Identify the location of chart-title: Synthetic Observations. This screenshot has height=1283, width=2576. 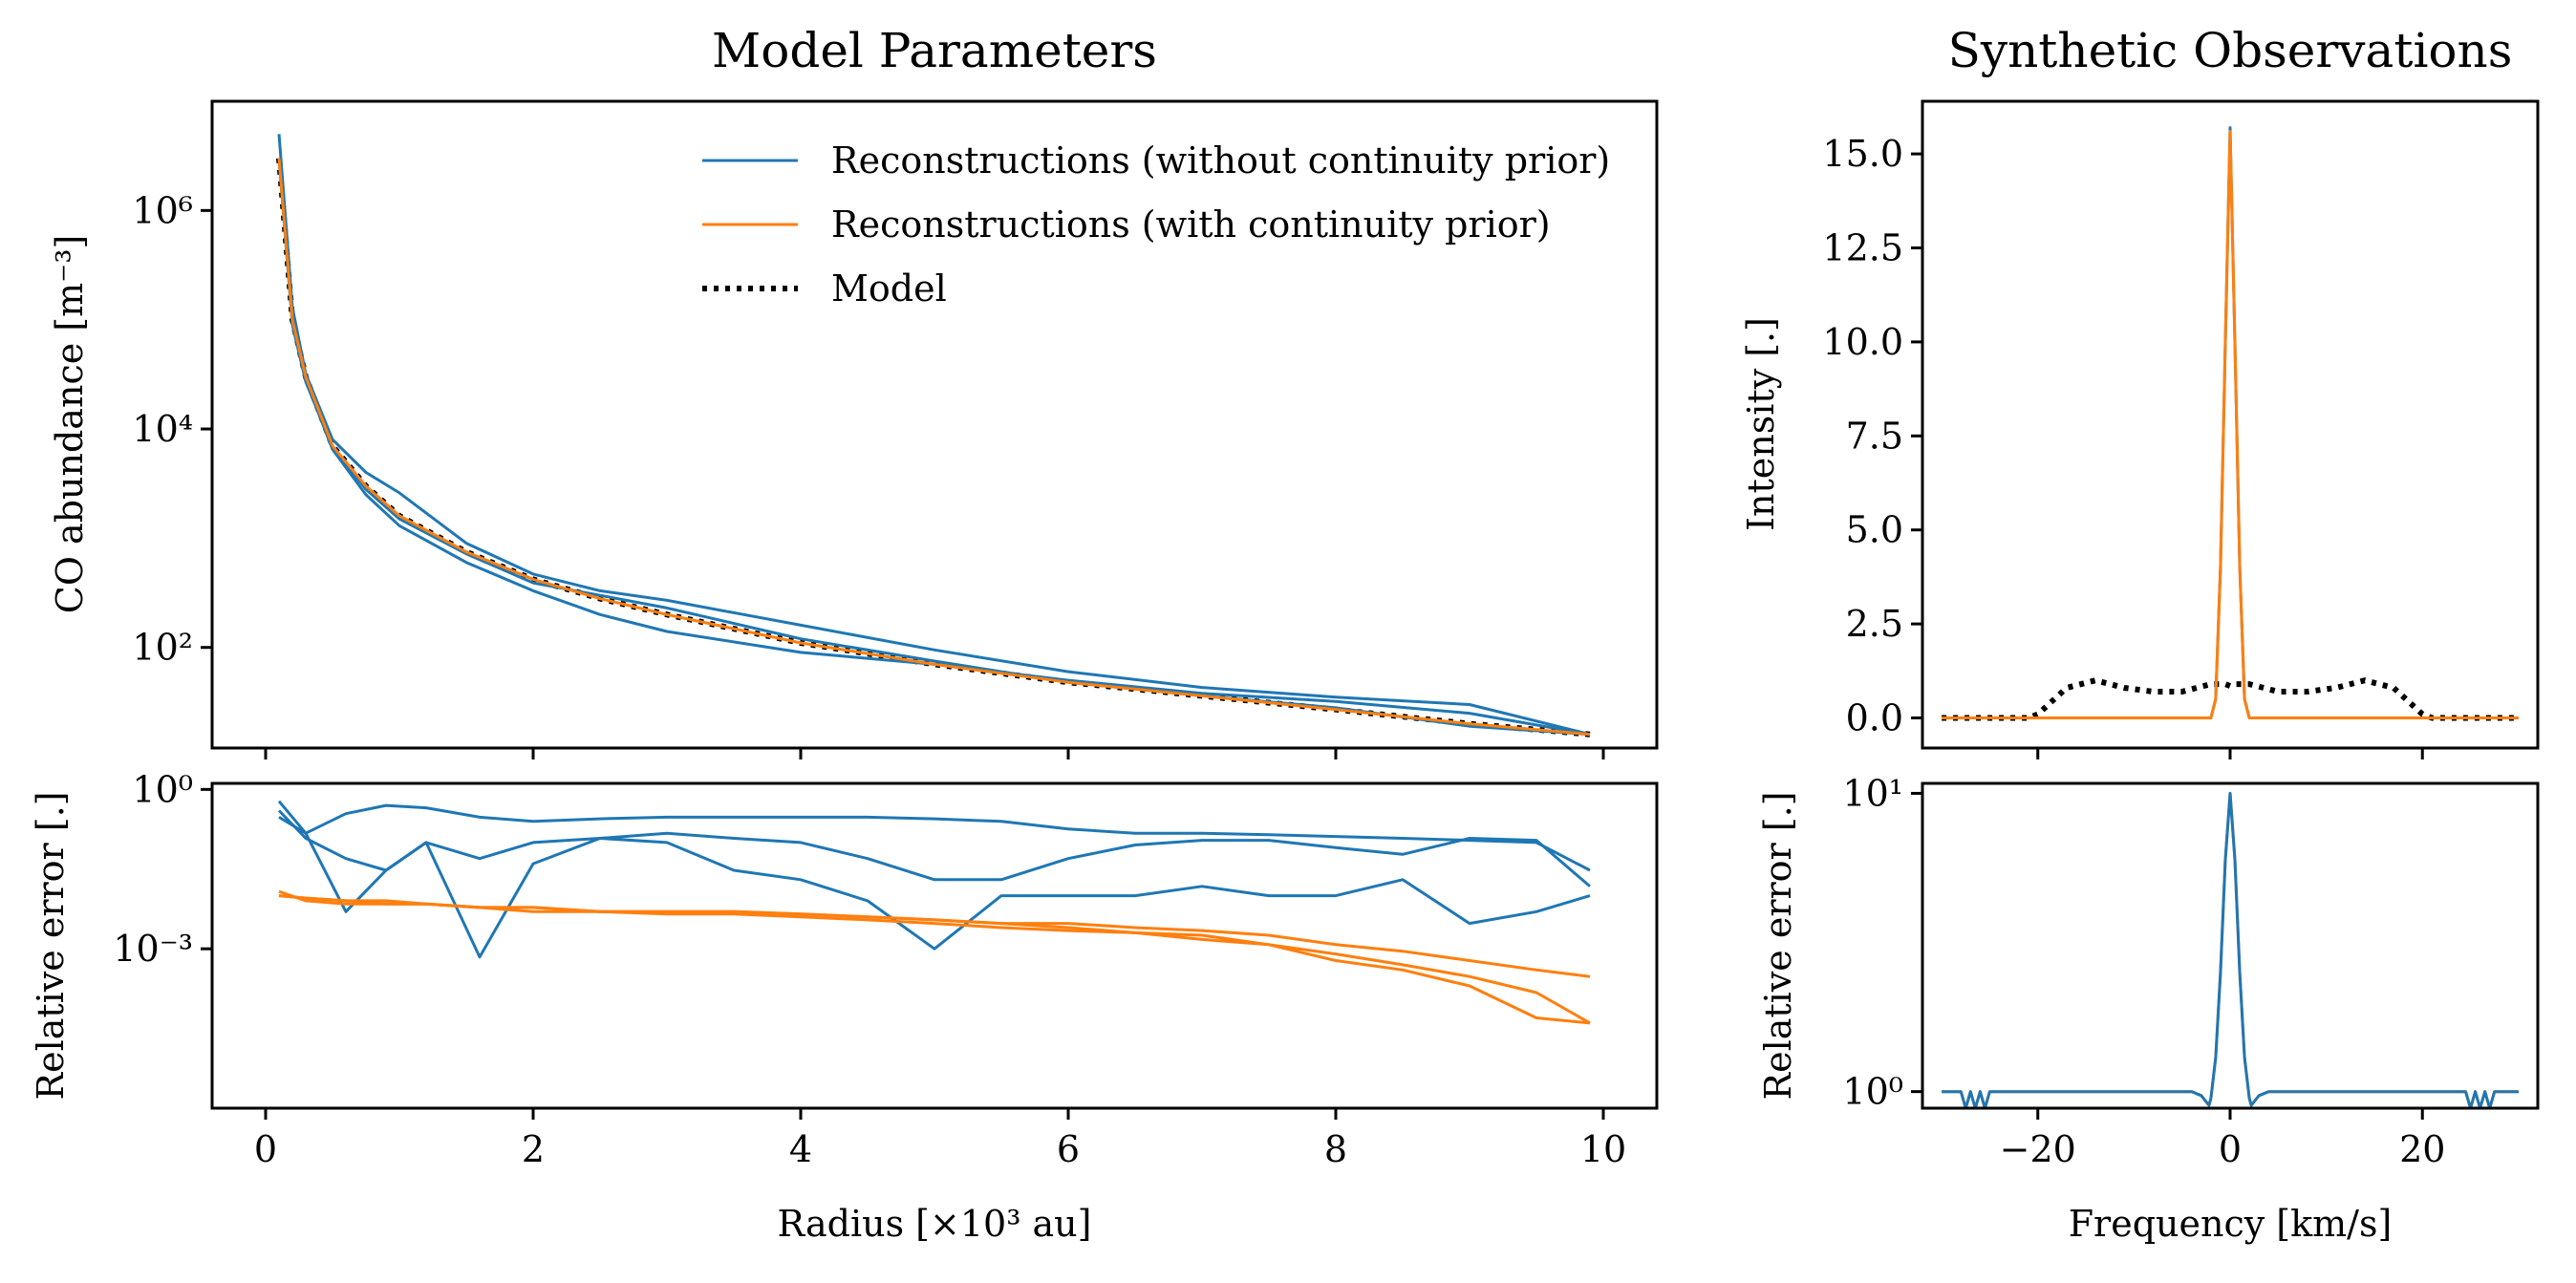
(2230, 50).